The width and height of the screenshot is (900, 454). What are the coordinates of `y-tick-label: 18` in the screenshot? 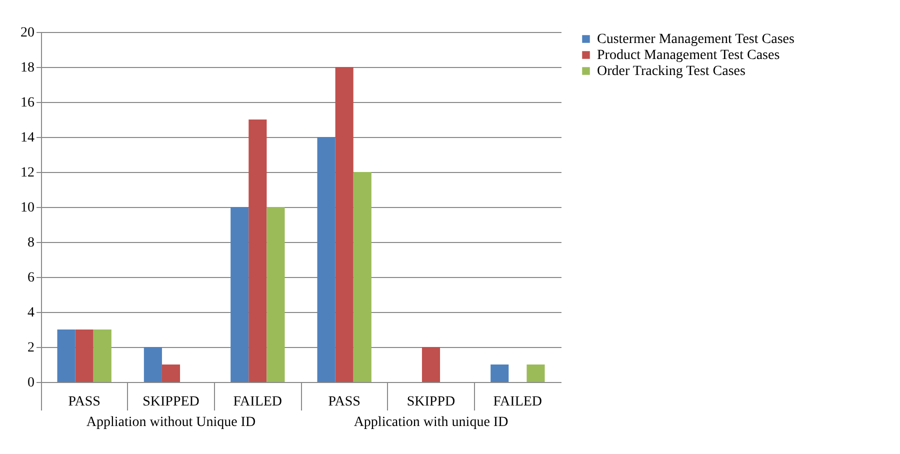 It's located at (27, 68).